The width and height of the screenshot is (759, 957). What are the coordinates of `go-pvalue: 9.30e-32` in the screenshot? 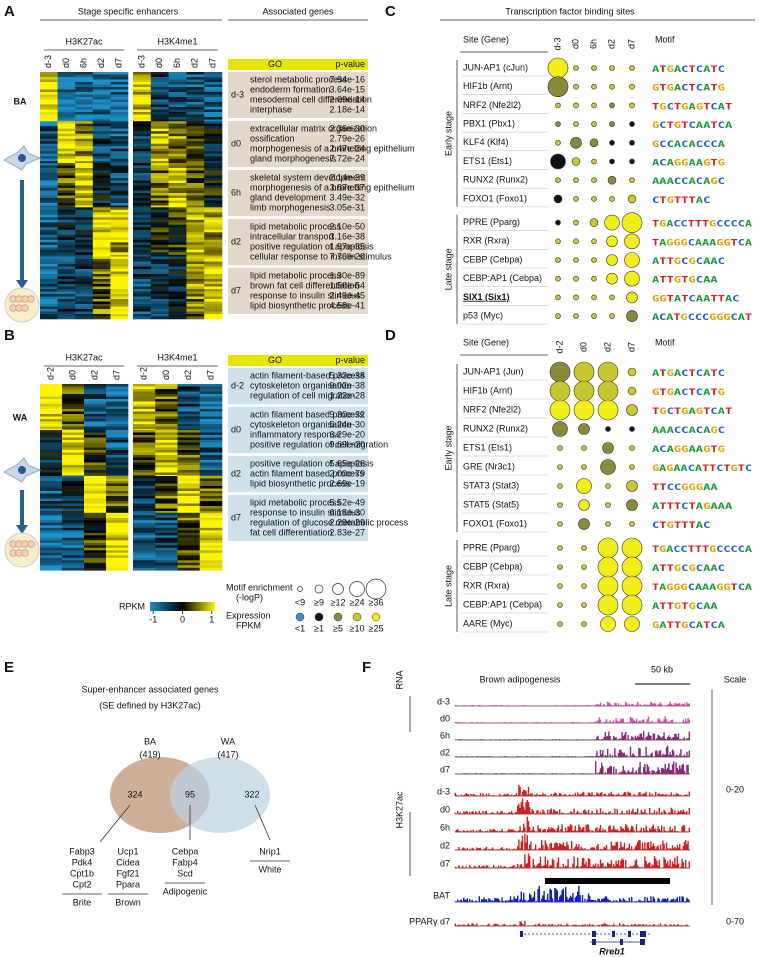 It's located at (347, 414).